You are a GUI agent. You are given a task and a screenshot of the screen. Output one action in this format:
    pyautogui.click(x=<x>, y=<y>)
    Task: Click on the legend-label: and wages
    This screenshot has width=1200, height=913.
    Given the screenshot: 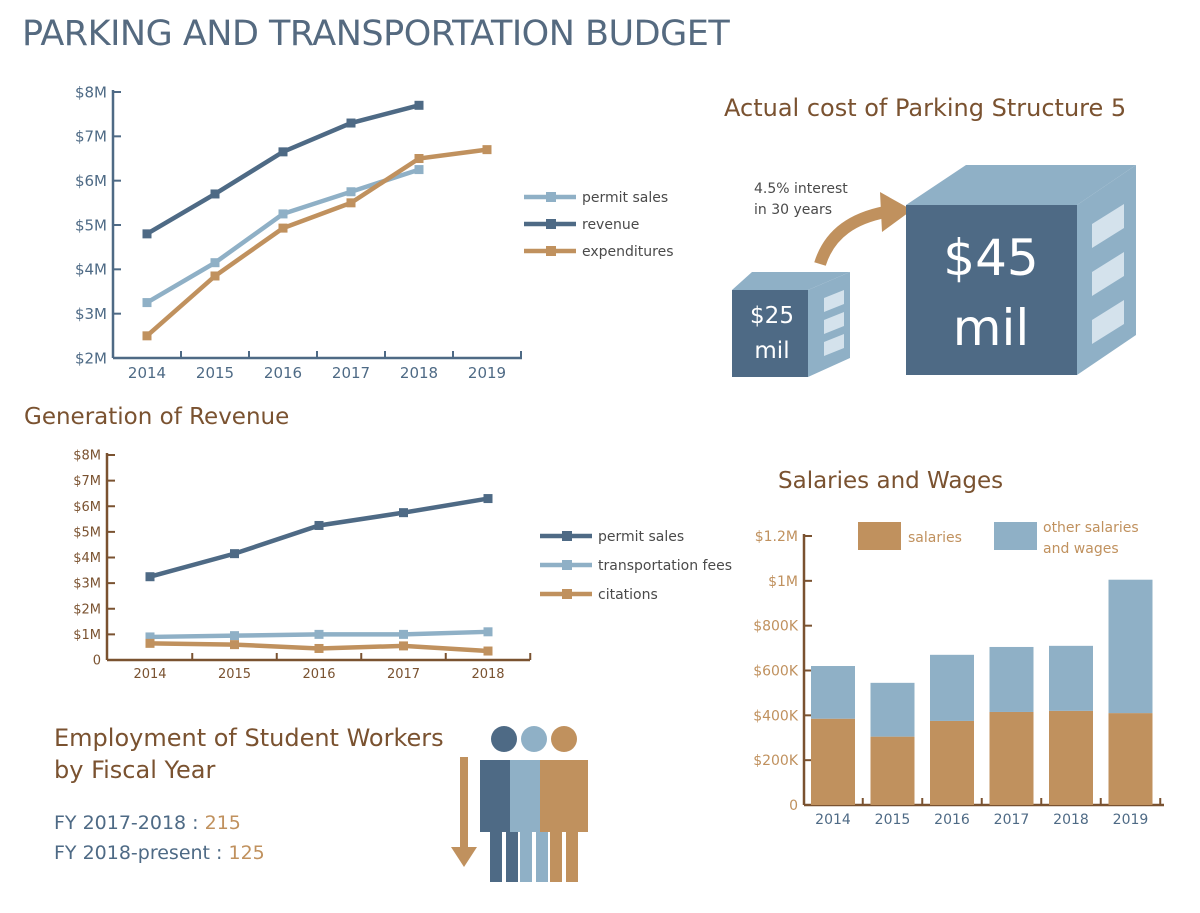 What is the action you would take?
    pyautogui.click(x=1081, y=549)
    